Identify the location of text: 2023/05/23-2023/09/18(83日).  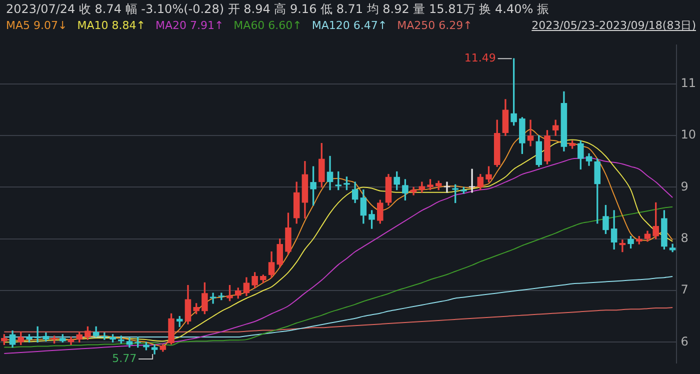
(614, 26).